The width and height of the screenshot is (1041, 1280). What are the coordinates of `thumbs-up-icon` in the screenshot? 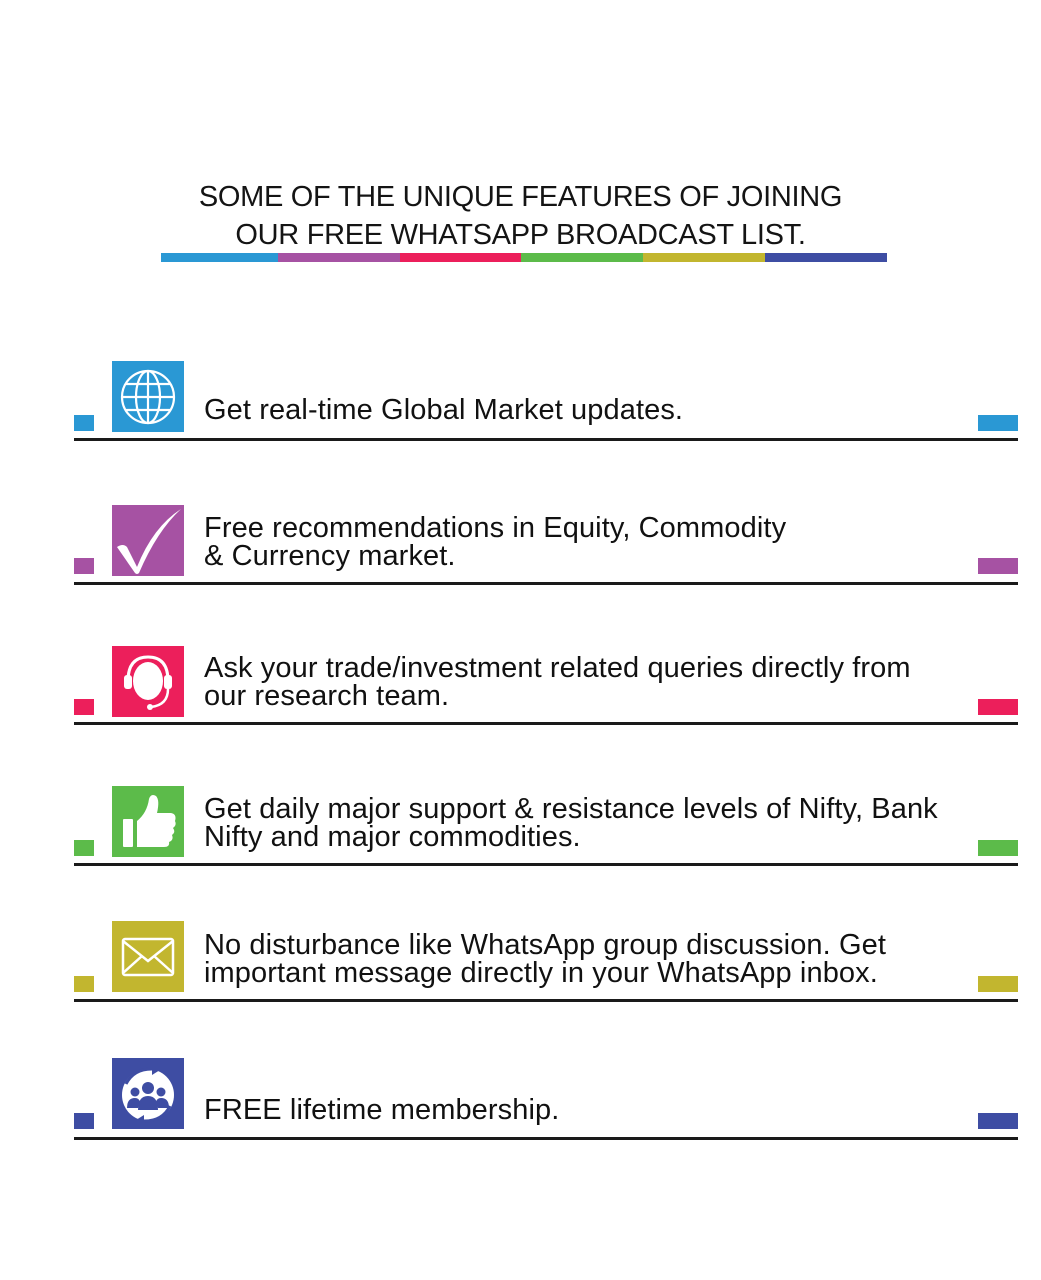 It's located at (148, 822).